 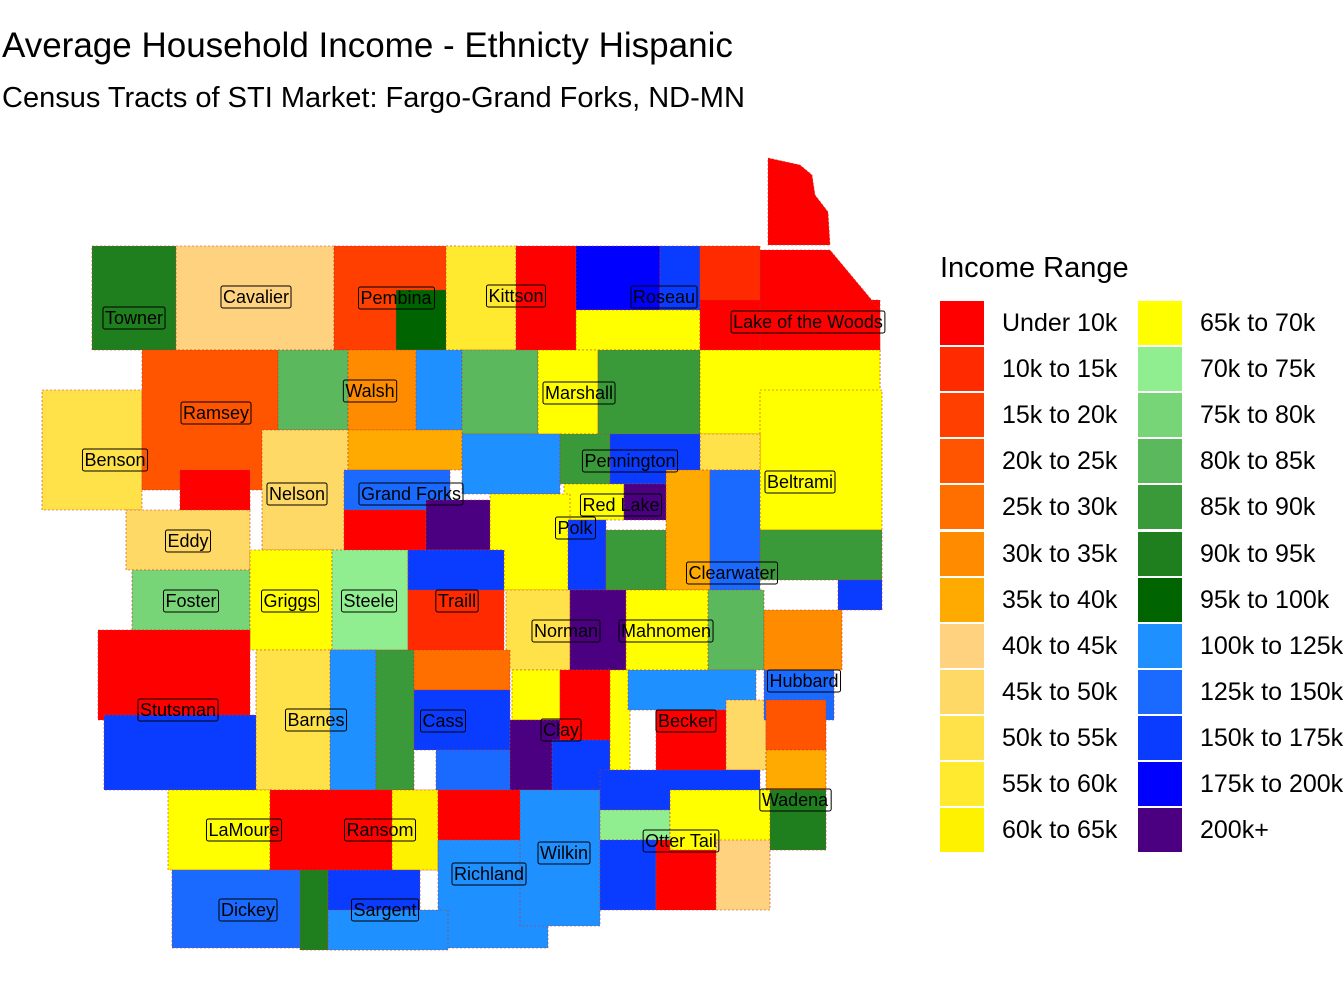 I want to click on legend-item: 125k to 150k, so click(x=1241, y=691).